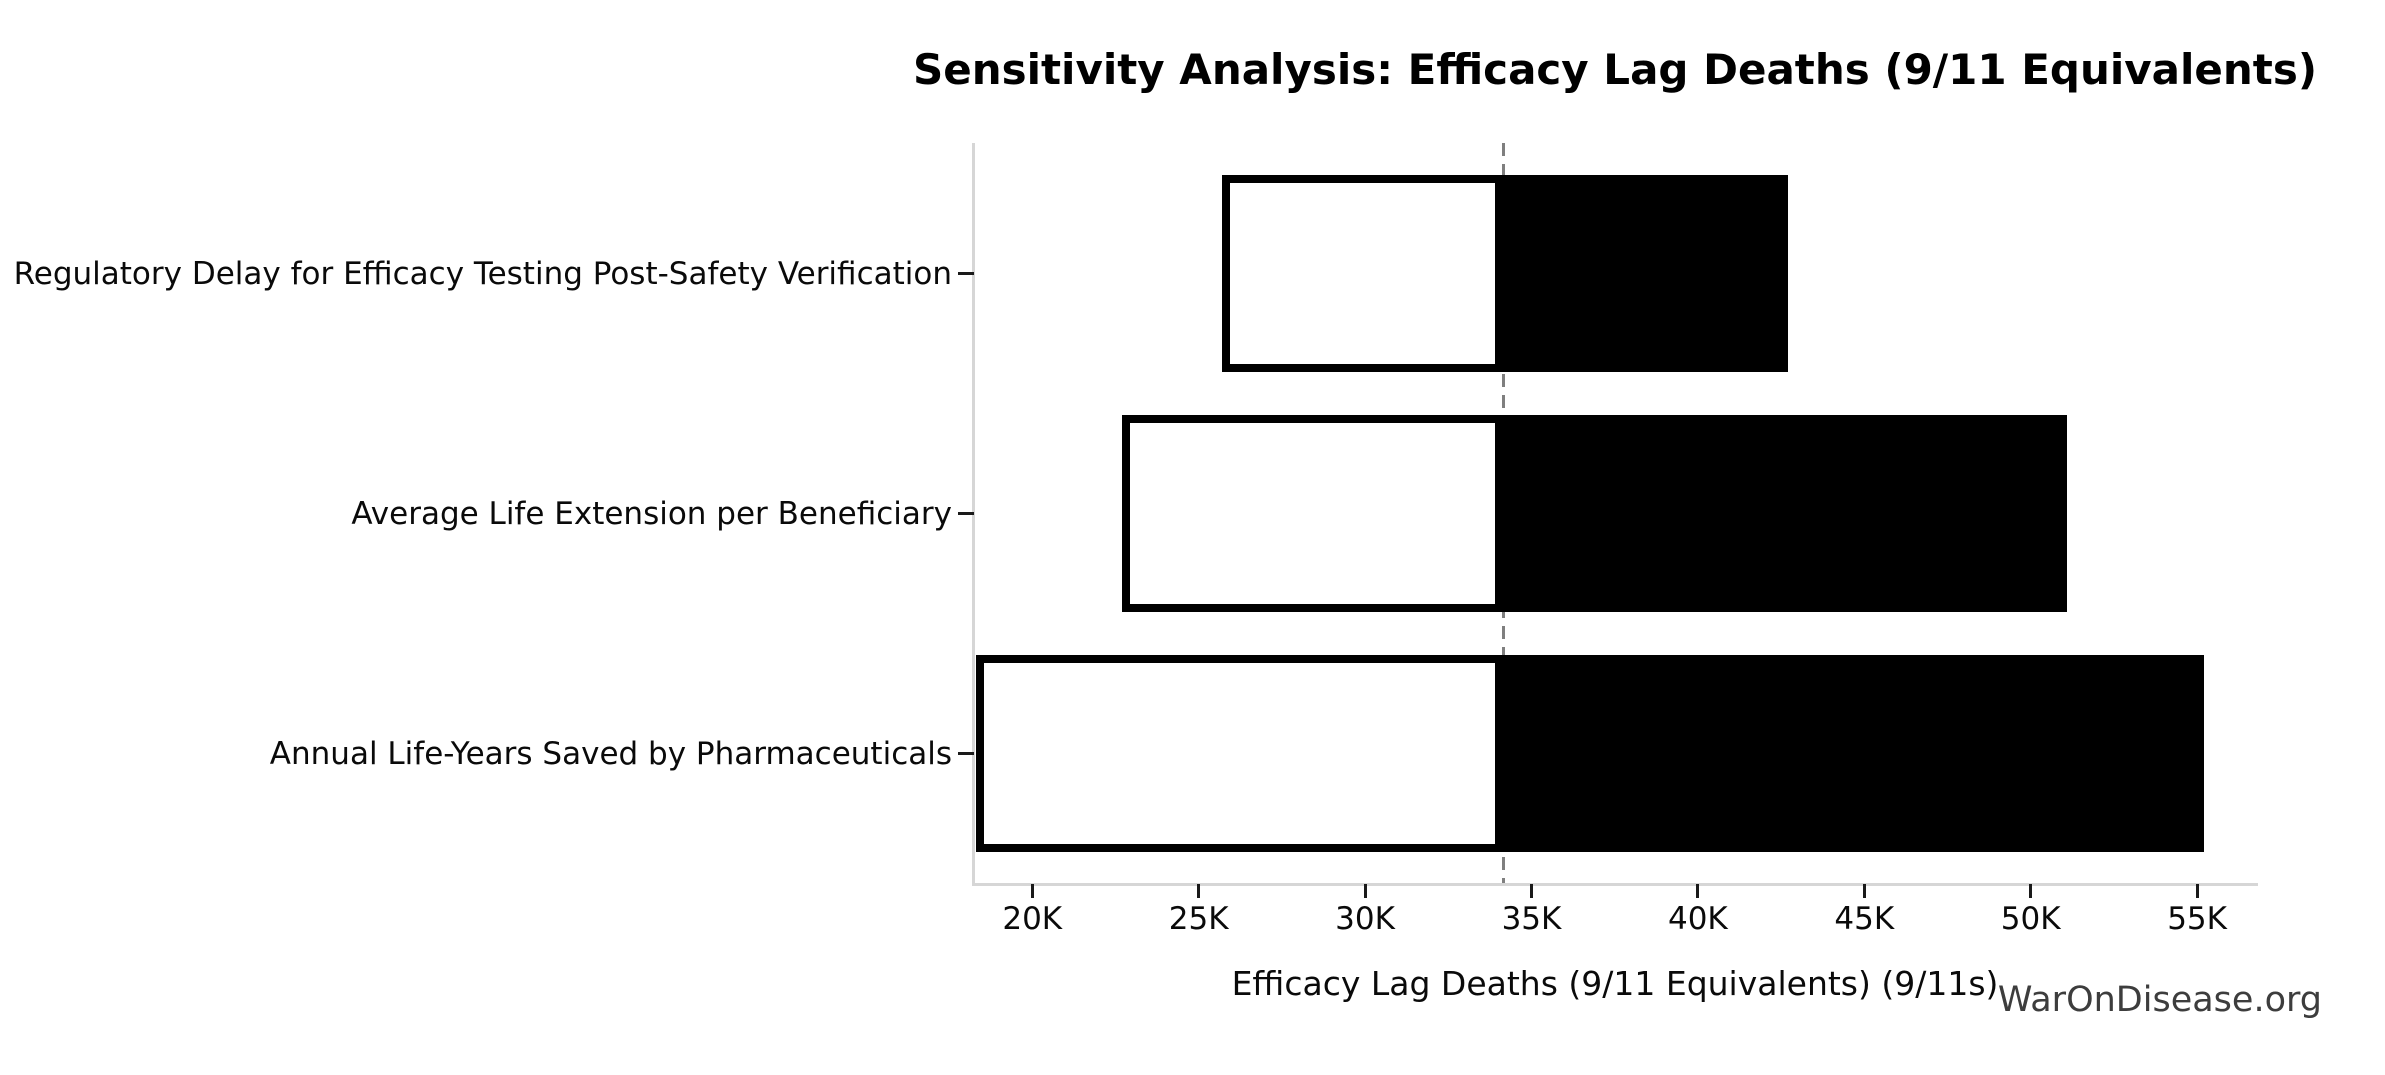 The image size is (2385, 1075). Describe the element at coordinates (1615, 884) in the screenshot. I see `x-axis-spine` at that location.